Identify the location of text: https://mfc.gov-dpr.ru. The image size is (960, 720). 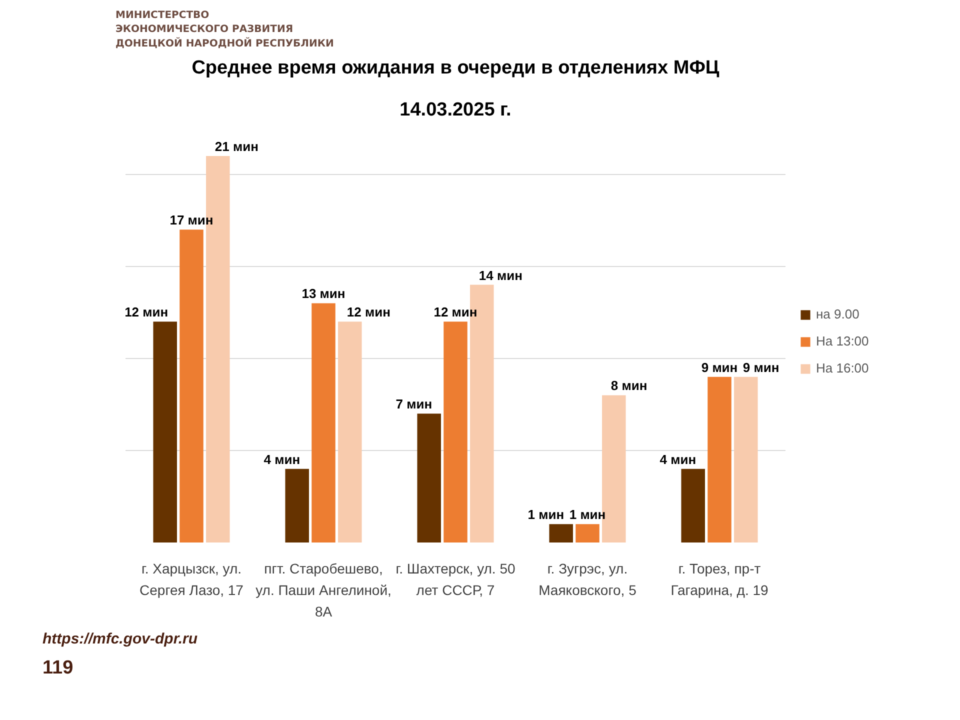
(120, 639).